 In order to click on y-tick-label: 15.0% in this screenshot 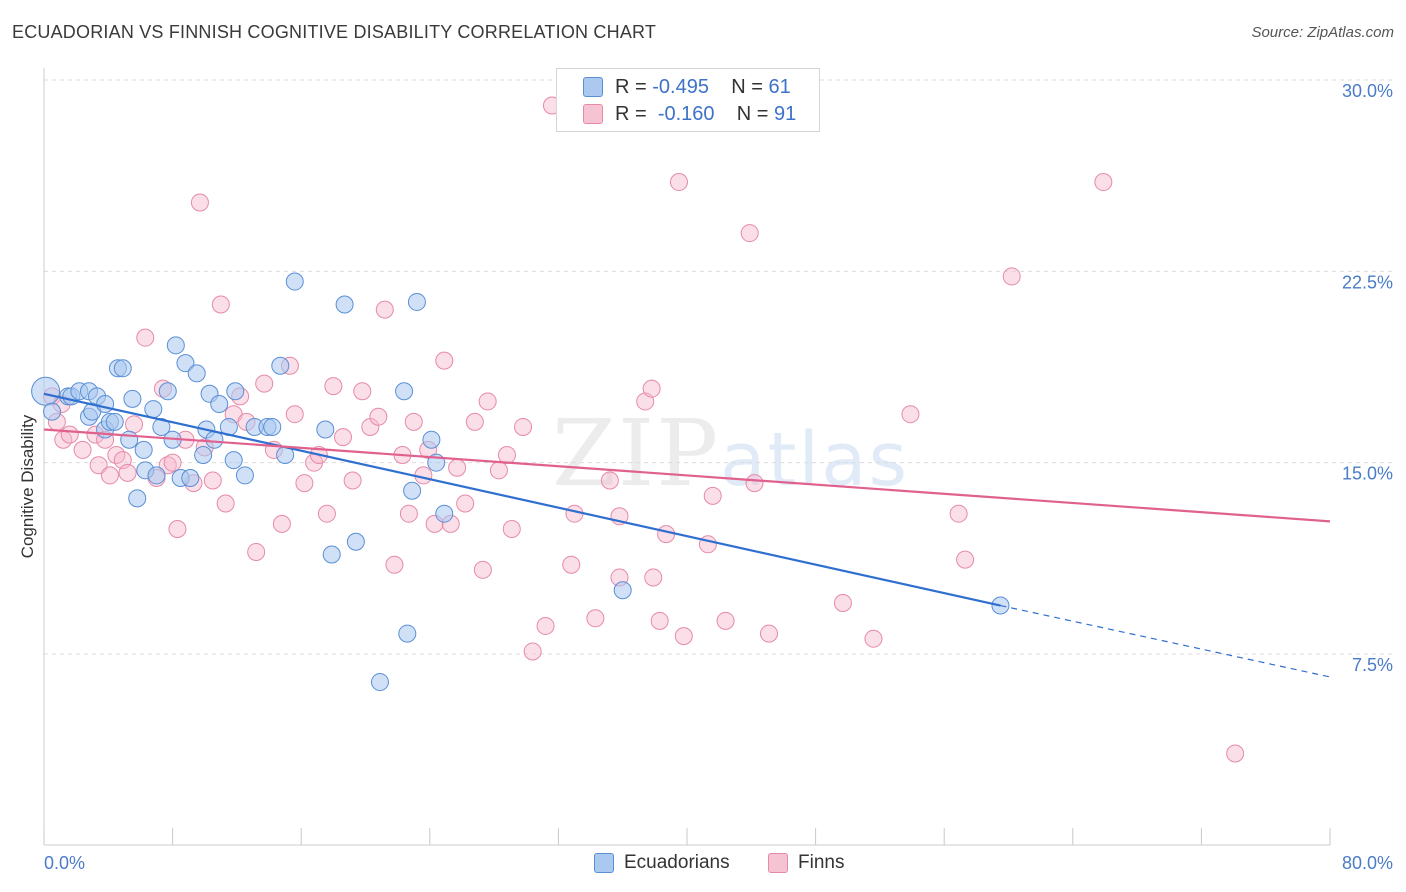, I will do `click(1367, 474)`.